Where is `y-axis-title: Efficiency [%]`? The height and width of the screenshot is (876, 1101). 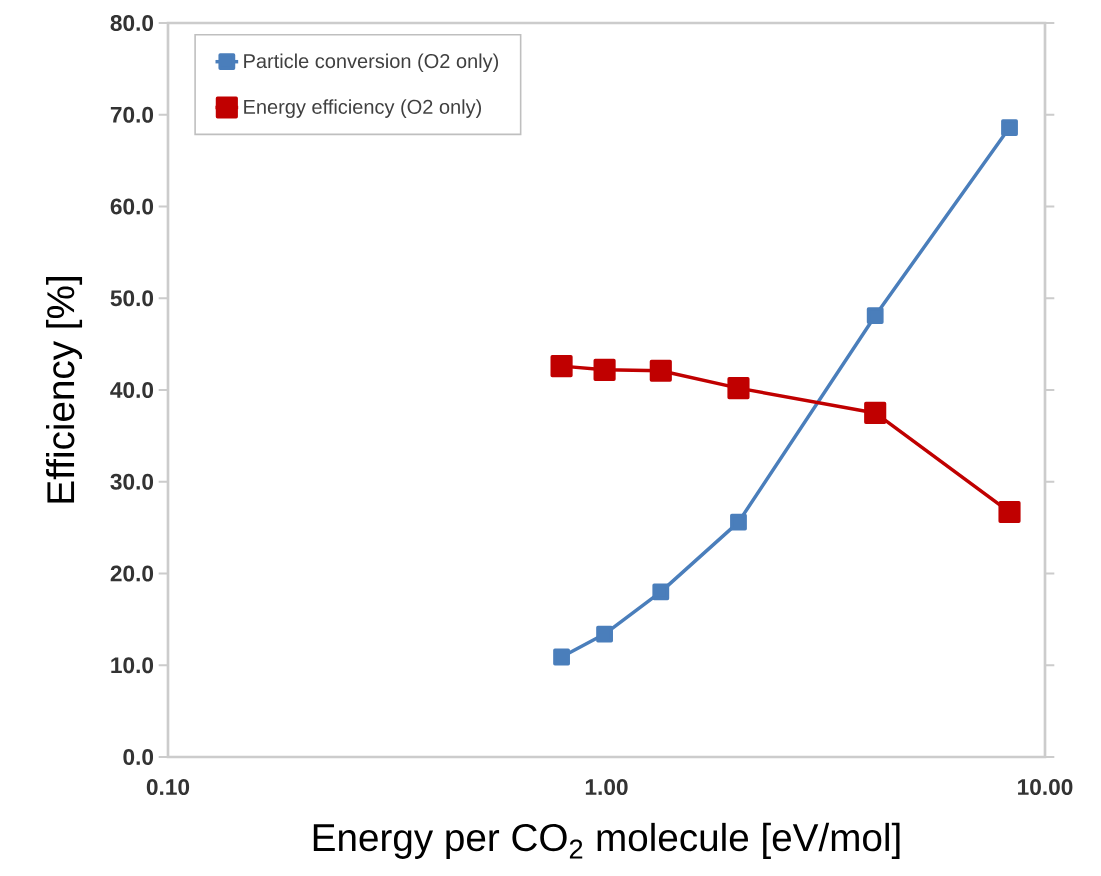 y-axis-title: Efficiency [%] is located at coordinates (64, 390).